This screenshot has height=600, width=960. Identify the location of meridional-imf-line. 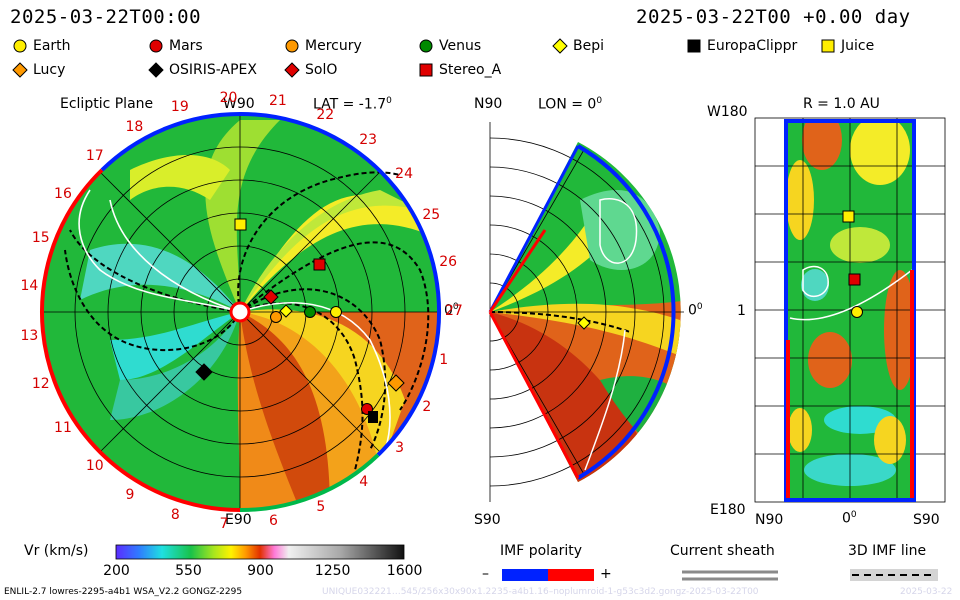
(560, 322).